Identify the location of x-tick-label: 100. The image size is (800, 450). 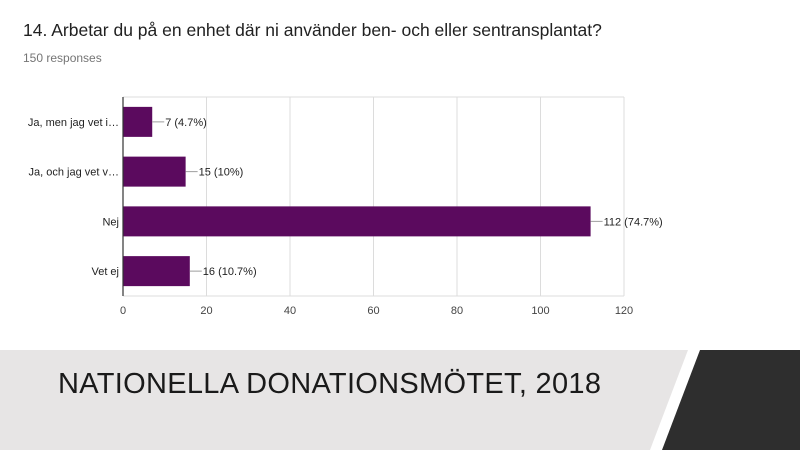
(540, 311).